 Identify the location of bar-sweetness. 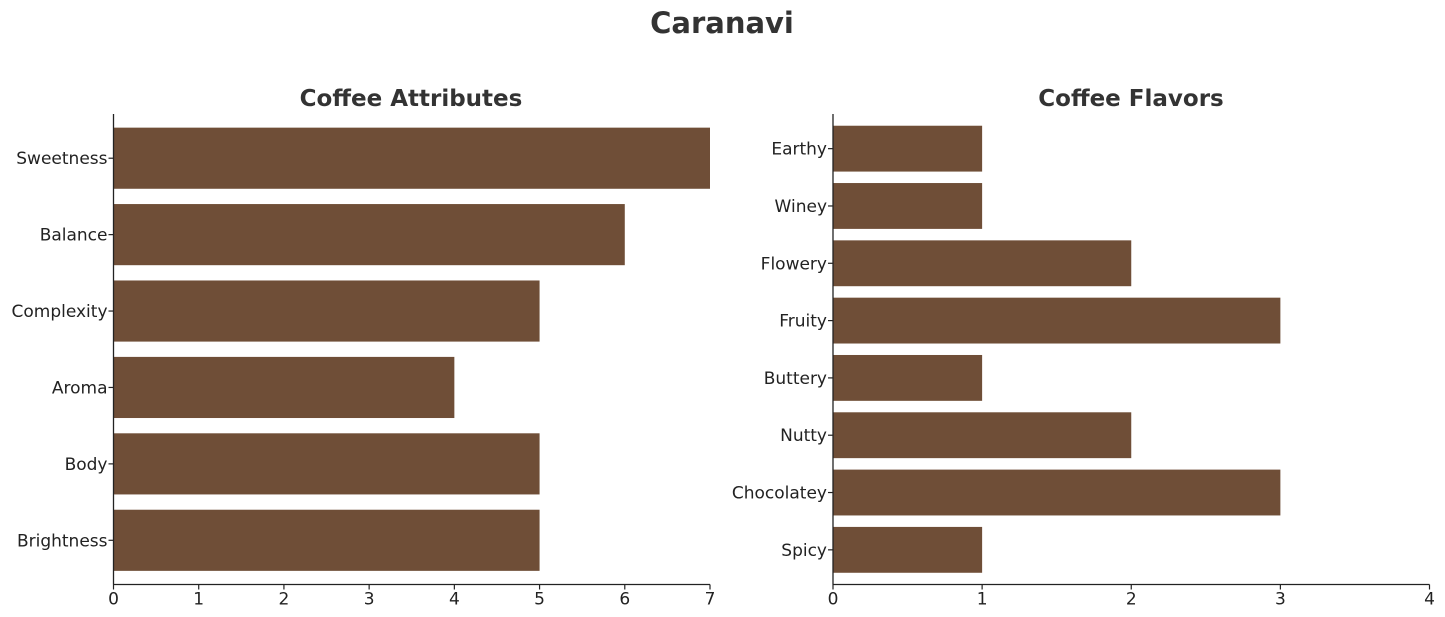
(411, 158).